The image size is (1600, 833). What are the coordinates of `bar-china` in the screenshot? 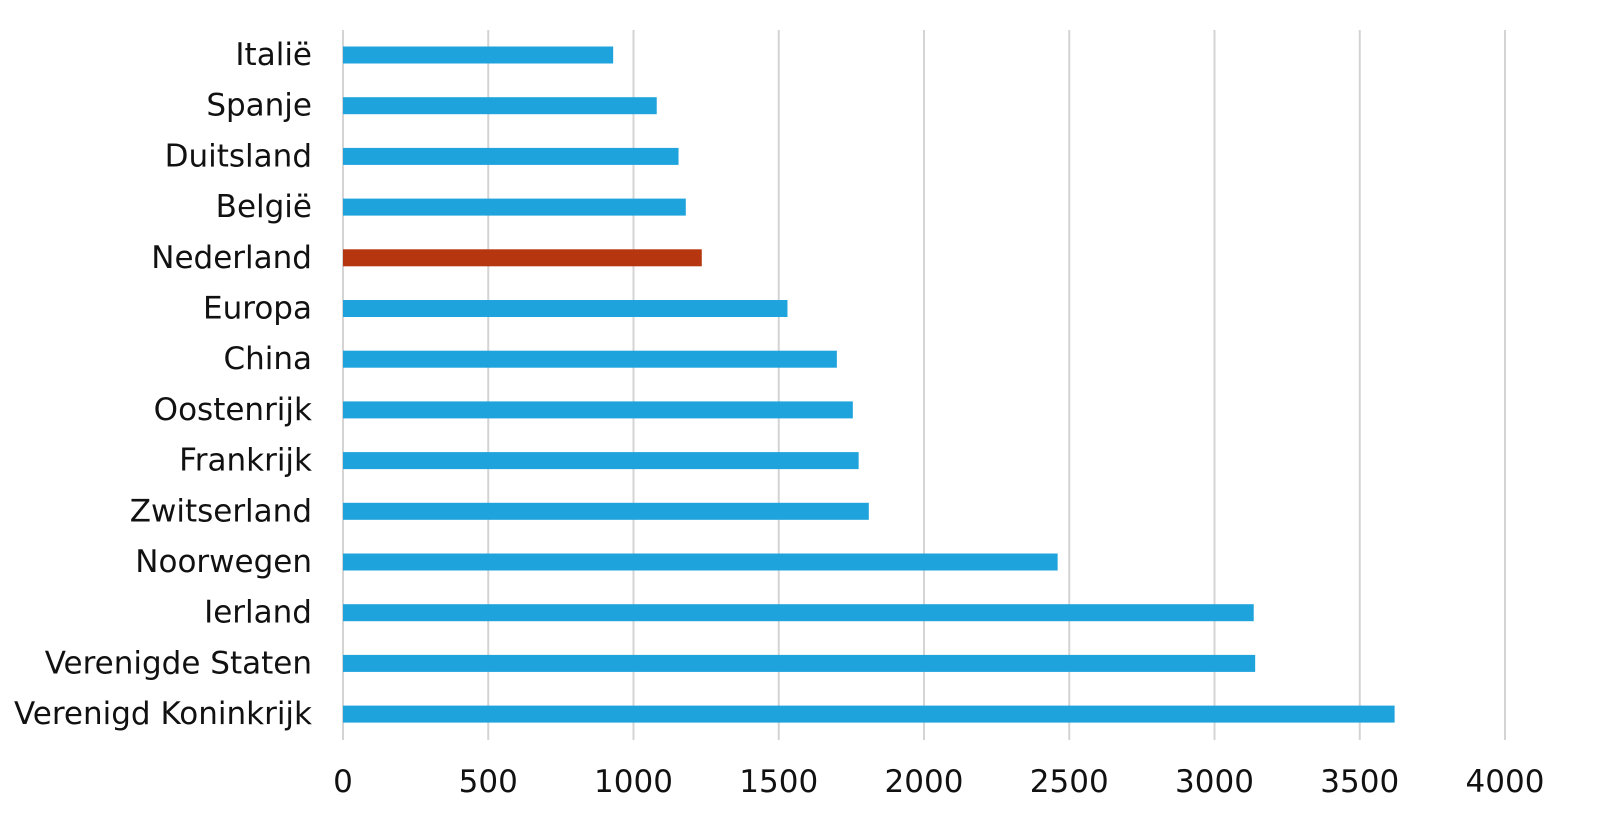 It's located at (590, 359).